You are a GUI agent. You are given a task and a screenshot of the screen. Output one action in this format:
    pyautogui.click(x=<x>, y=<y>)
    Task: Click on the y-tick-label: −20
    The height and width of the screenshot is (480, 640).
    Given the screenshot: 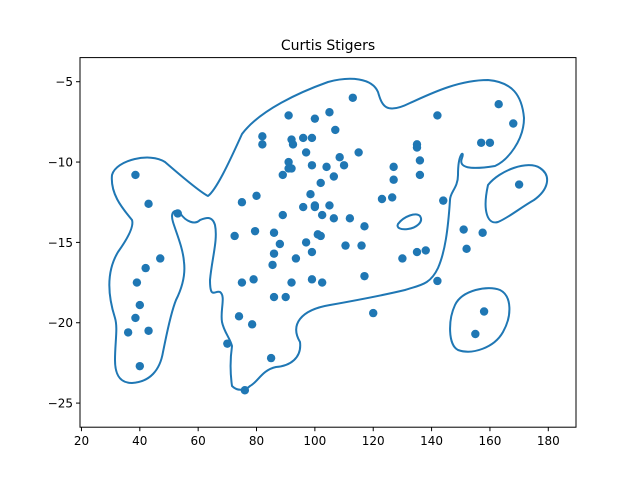 What is the action you would take?
    pyautogui.click(x=60, y=323)
    